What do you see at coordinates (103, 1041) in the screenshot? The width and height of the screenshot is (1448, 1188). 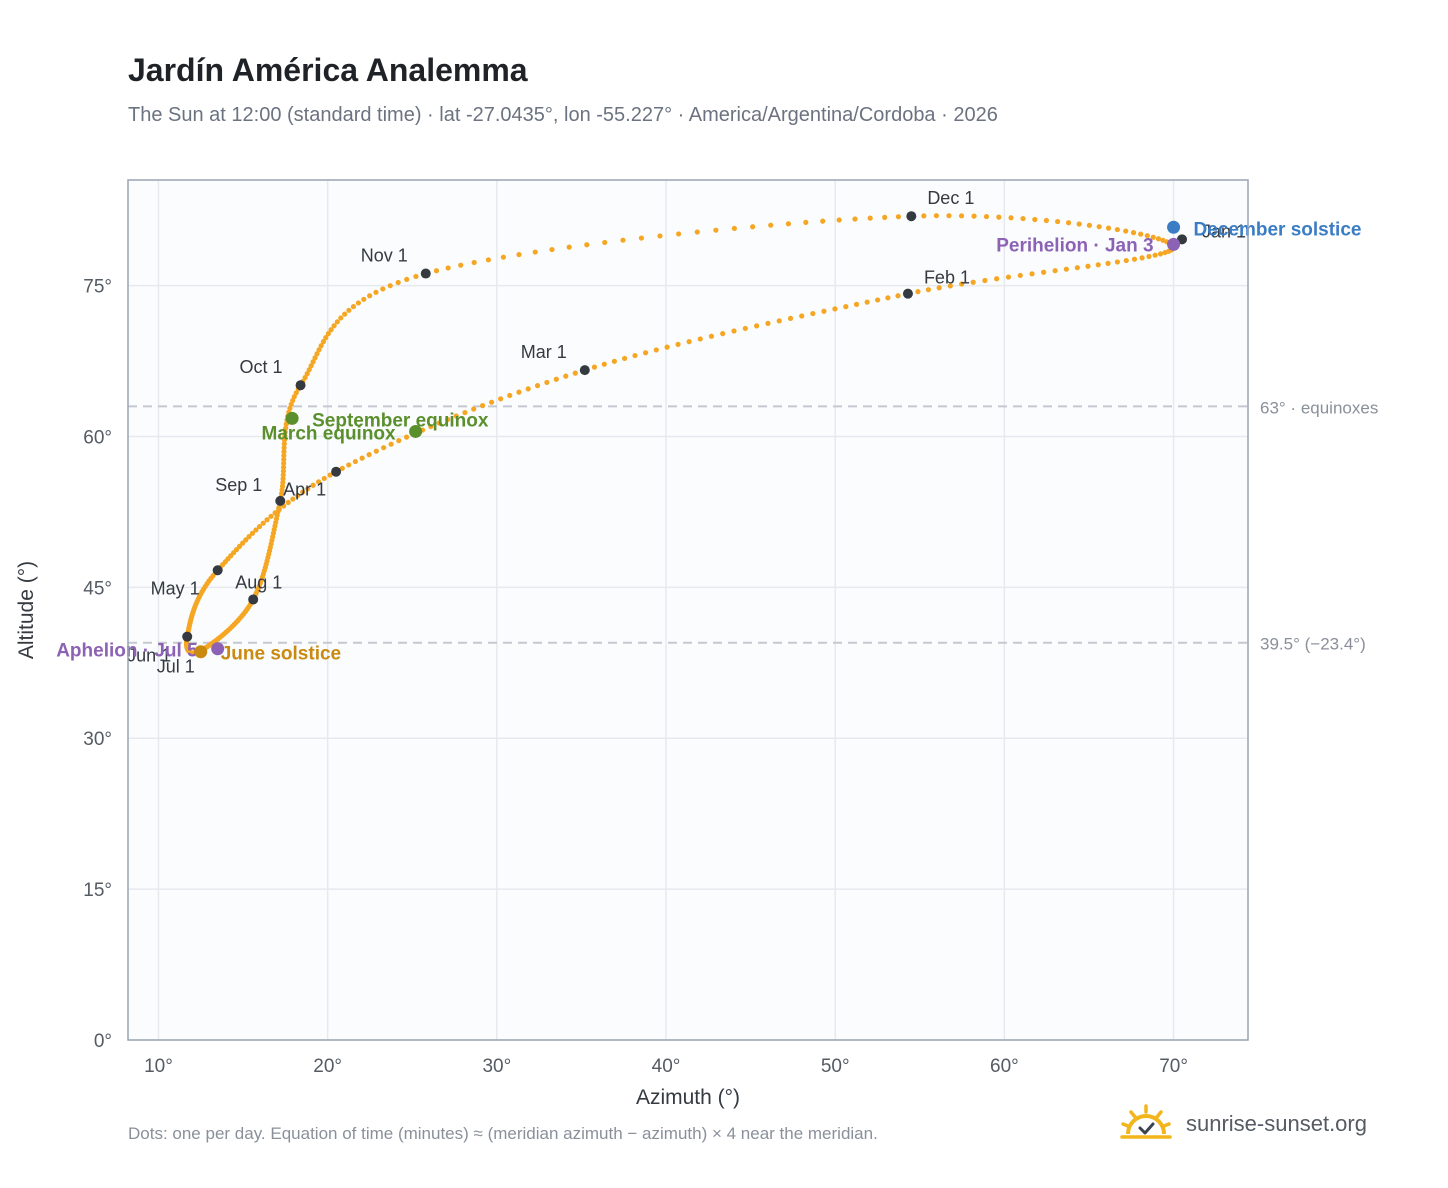 I see `y-tick-label: 0°` at bounding box center [103, 1041].